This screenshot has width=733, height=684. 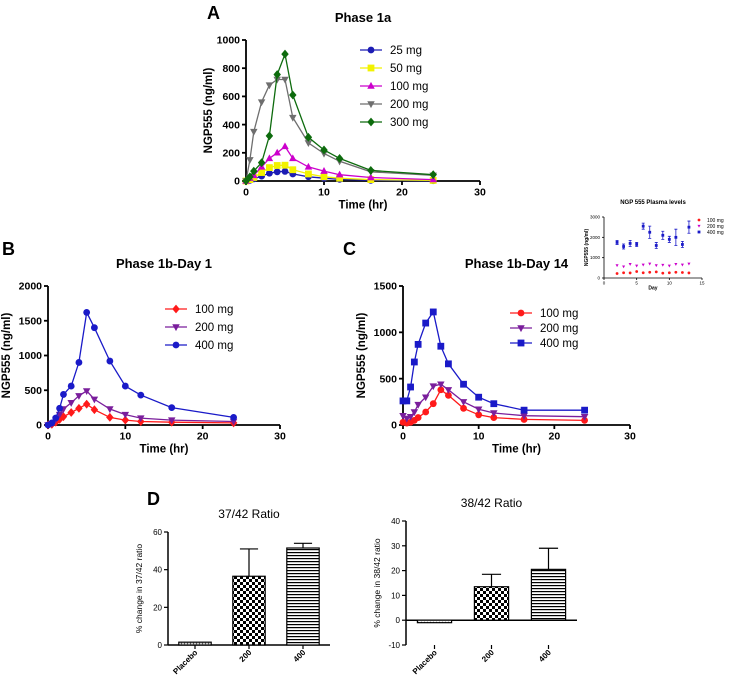 I want to click on x-axis-label: Time (hr), so click(x=516, y=450).